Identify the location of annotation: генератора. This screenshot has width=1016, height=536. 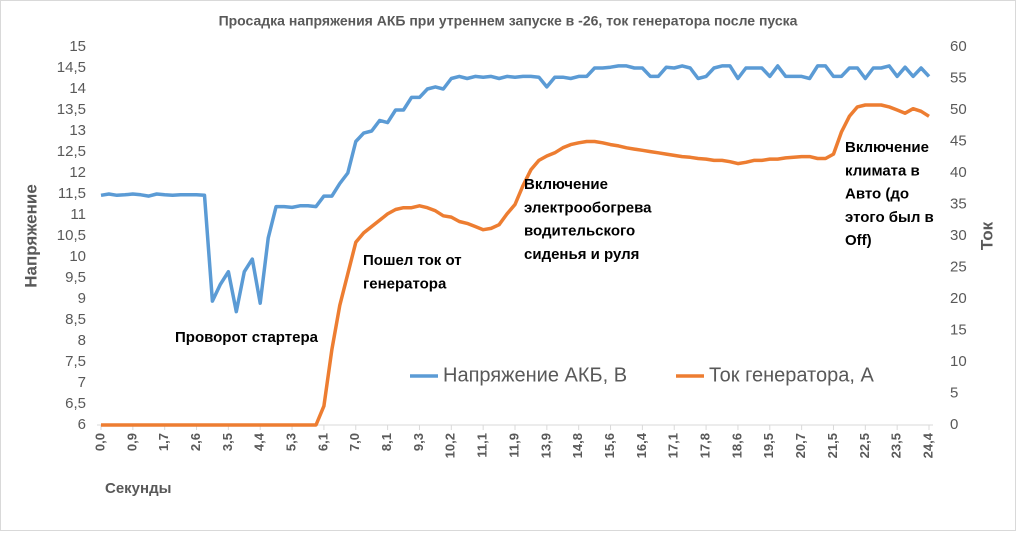
(405, 283).